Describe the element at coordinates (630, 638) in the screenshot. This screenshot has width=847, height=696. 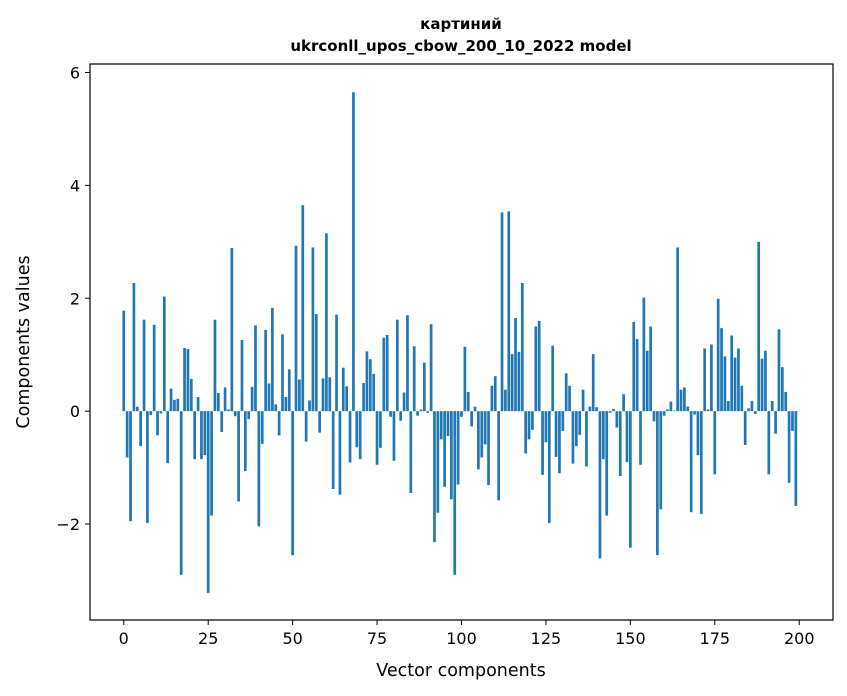
I see `x-tick-label: 150` at that location.